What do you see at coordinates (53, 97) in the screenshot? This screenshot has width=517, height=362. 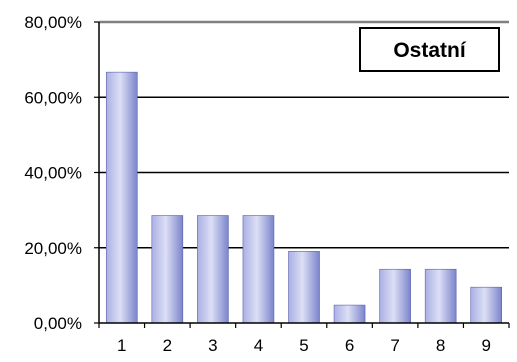 I see `y-tick-label: 60,00%` at bounding box center [53, 97].